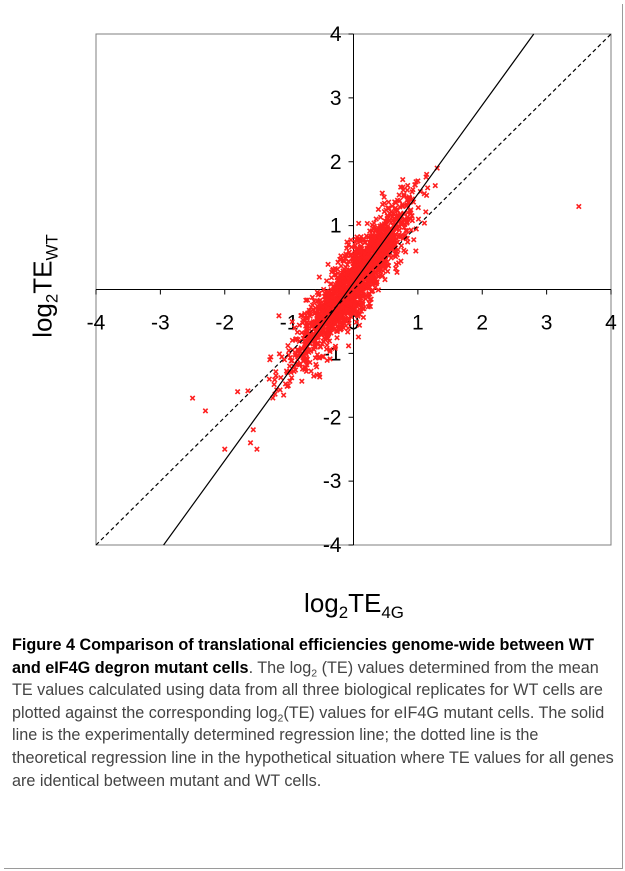 The height and width of the screenshot is (871, 625). Describe the element at coordinates (96, 323) in the screenshot. I see `x-tick-label: -4` at that location.